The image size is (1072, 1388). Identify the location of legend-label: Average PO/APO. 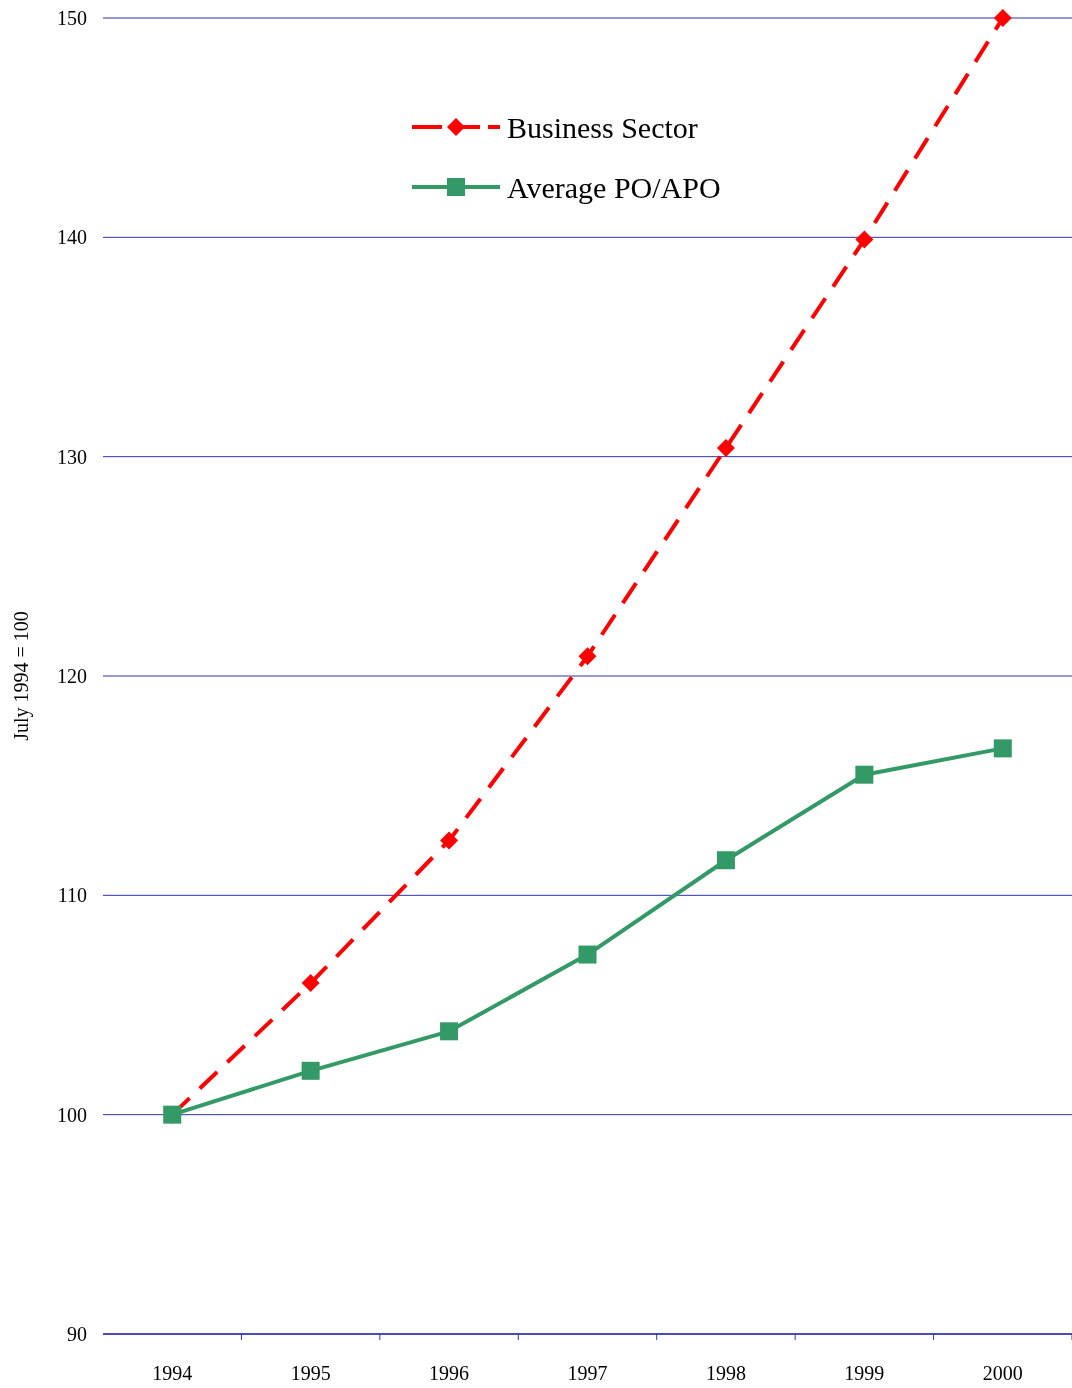
(614, 187).